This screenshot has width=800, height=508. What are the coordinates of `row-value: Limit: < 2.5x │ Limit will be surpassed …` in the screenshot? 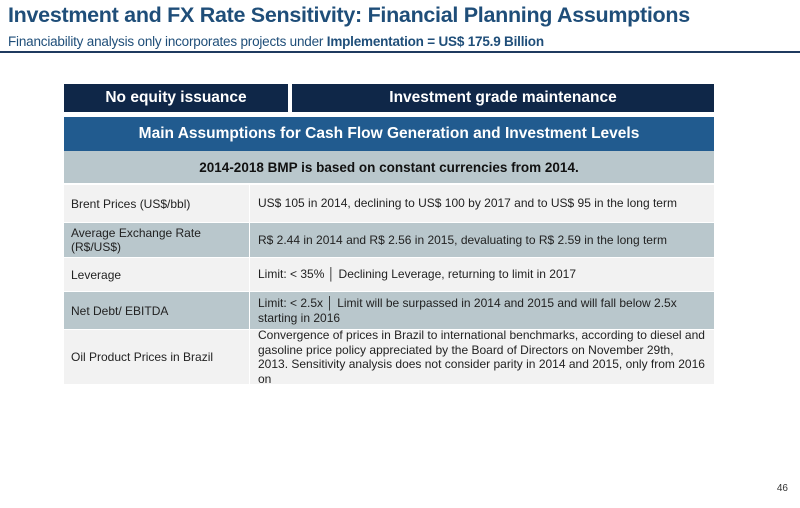 It's located at (467, 310).